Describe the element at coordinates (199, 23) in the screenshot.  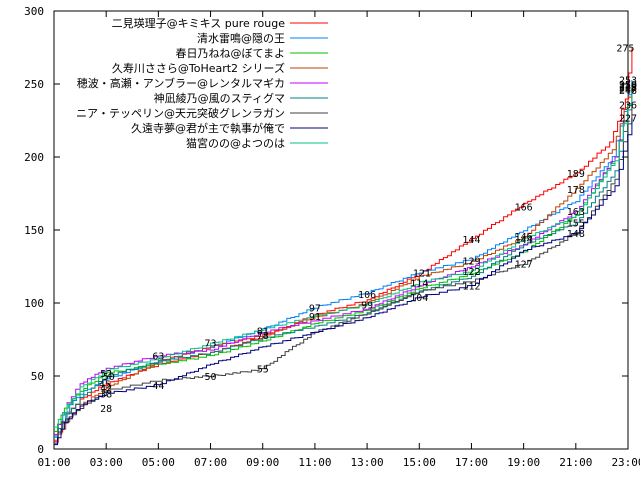
I see `legend-entry-label: 二見瑛理子@キミキス pure rouge` at that location.